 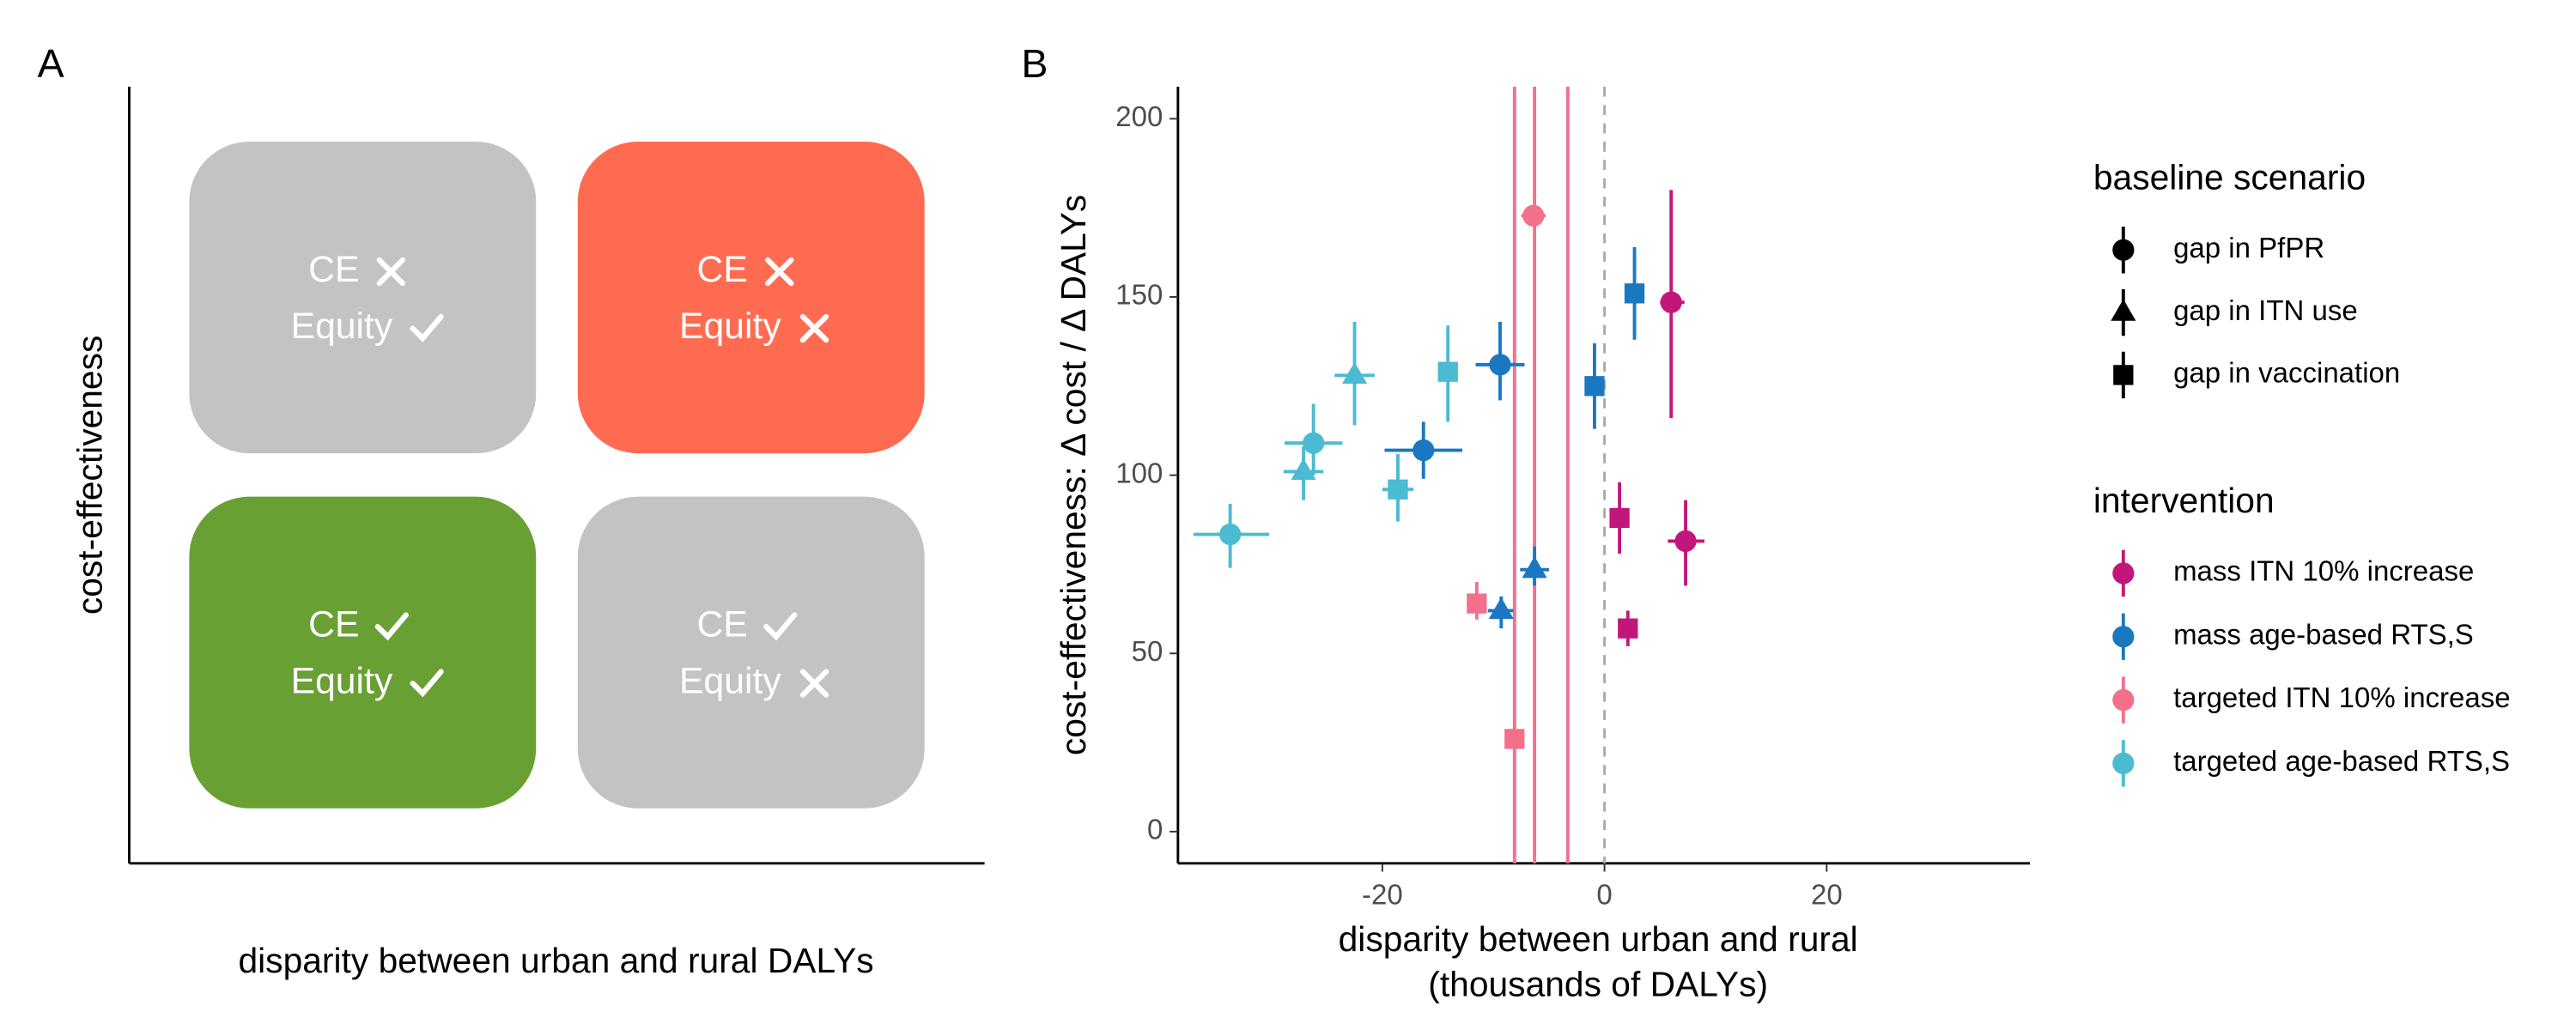 What do you see at coordinates (2229, 177) in the screenshot?
I see `legend-title: baseline scenario` at bounding box center [2229, 177].